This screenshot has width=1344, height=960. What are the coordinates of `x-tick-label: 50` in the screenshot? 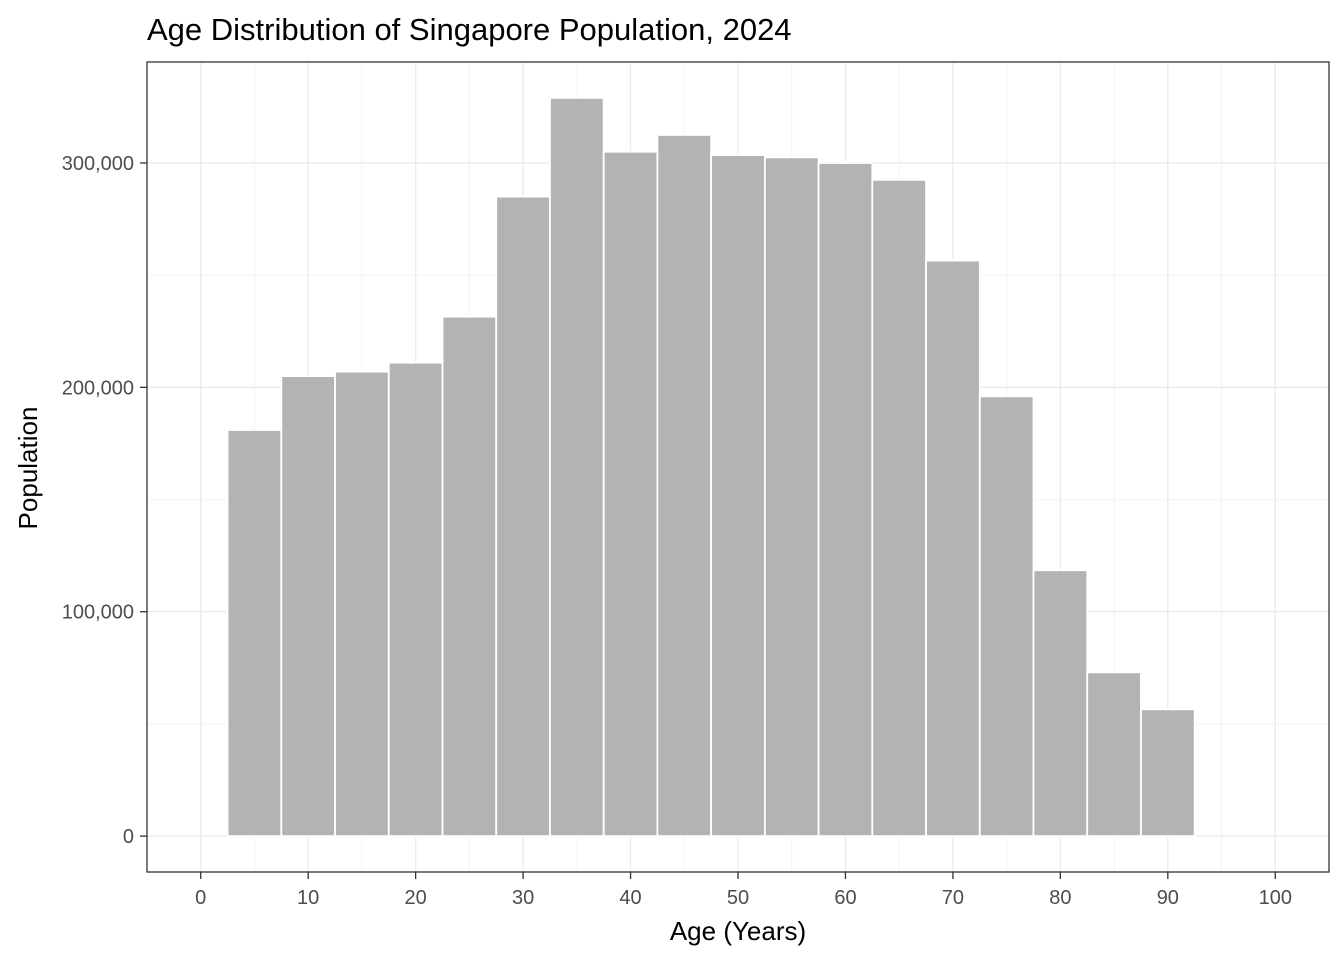 It's located at (738, 898).